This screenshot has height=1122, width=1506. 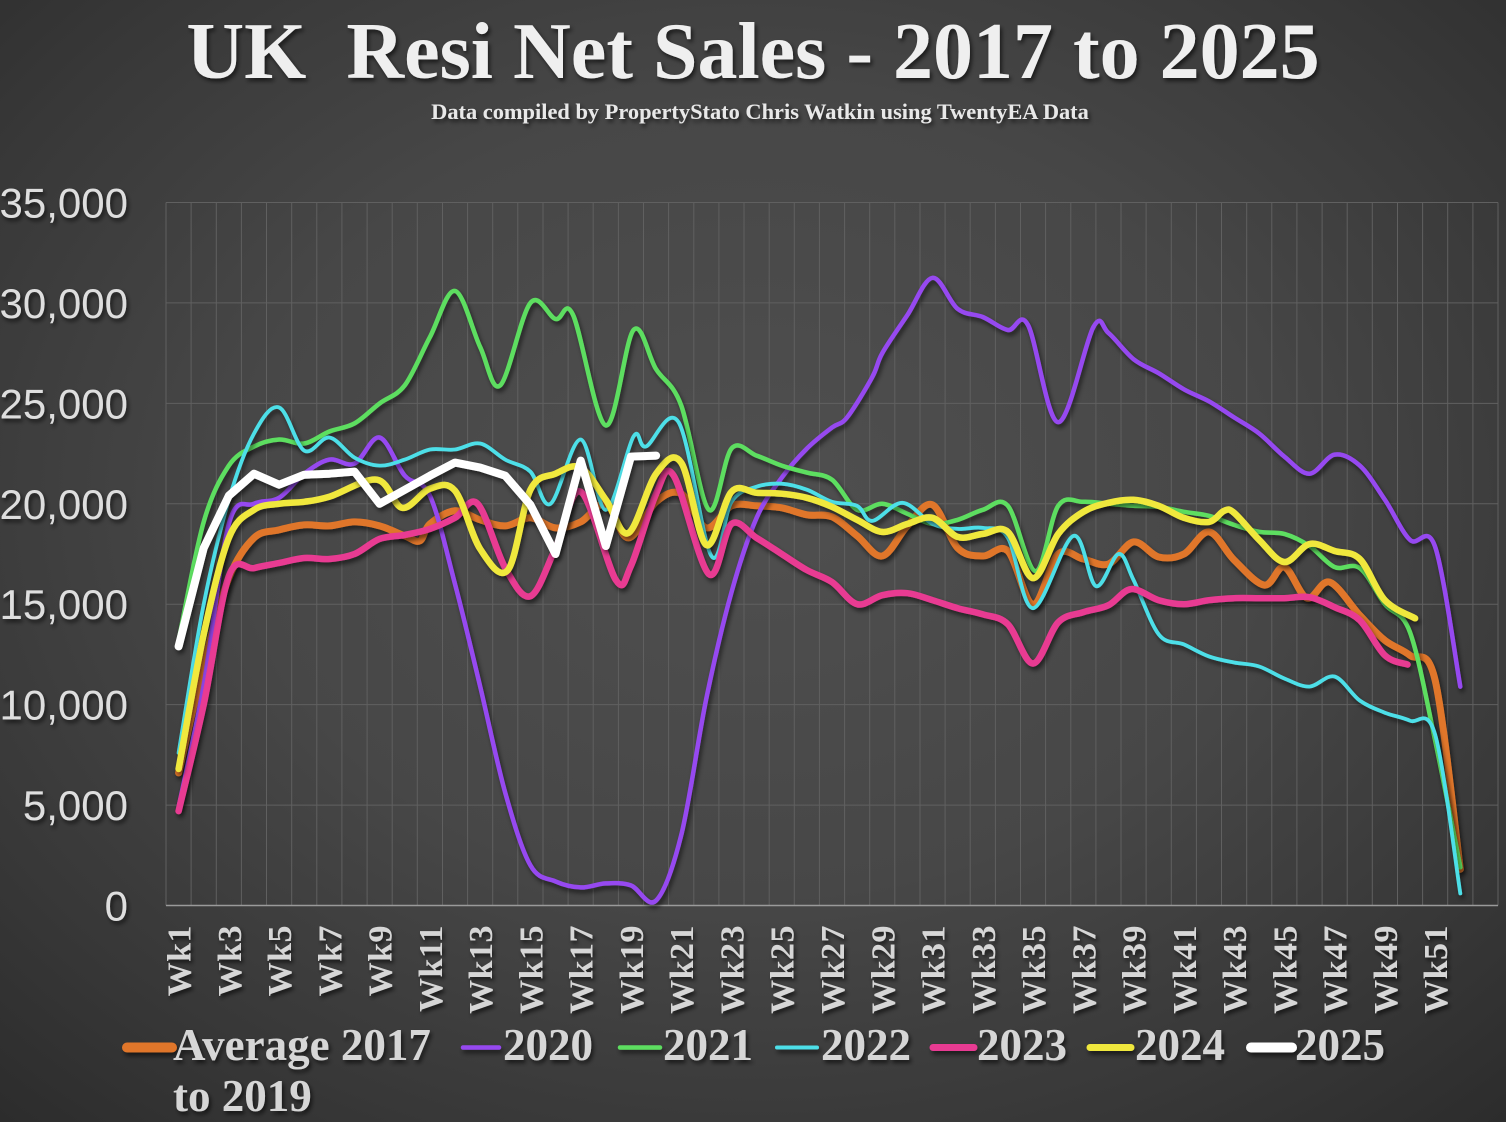 What do you see at coordinates (733, 969) in the screenshot?
I see `svg-text: Wk23` at bounding box center [733, 969].